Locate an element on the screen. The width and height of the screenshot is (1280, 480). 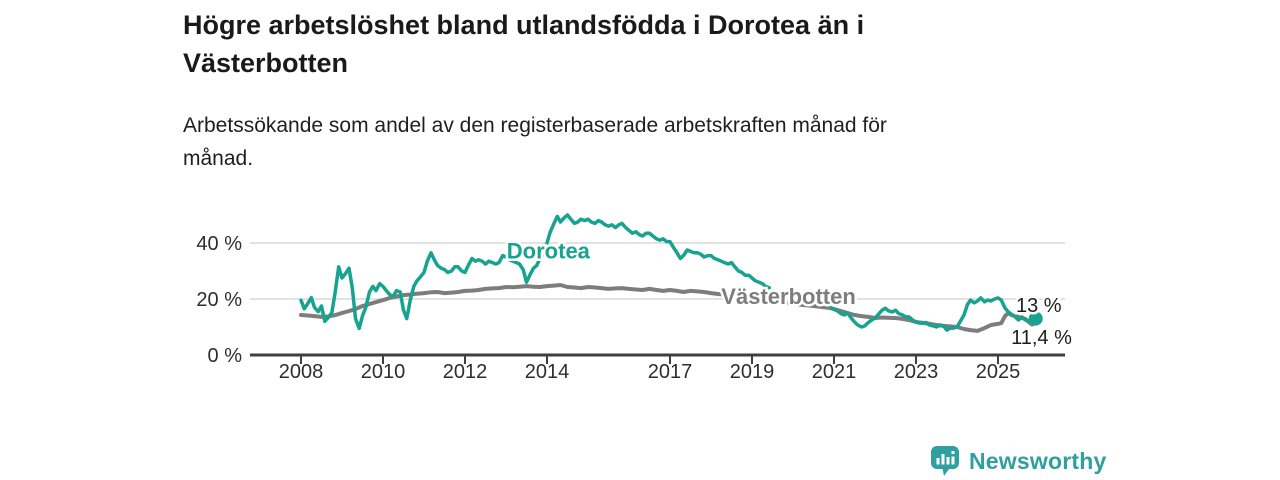
page-title-line-2: Västerbotten is located at coordinates (266, 63).